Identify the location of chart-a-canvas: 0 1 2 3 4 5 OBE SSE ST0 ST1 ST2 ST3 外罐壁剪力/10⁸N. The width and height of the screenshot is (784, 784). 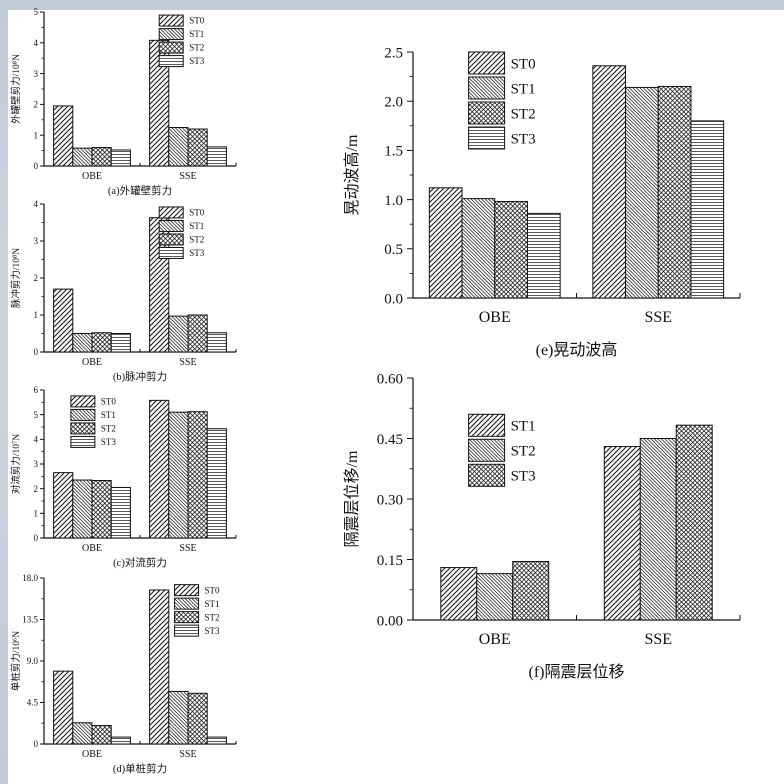
(123, 94).